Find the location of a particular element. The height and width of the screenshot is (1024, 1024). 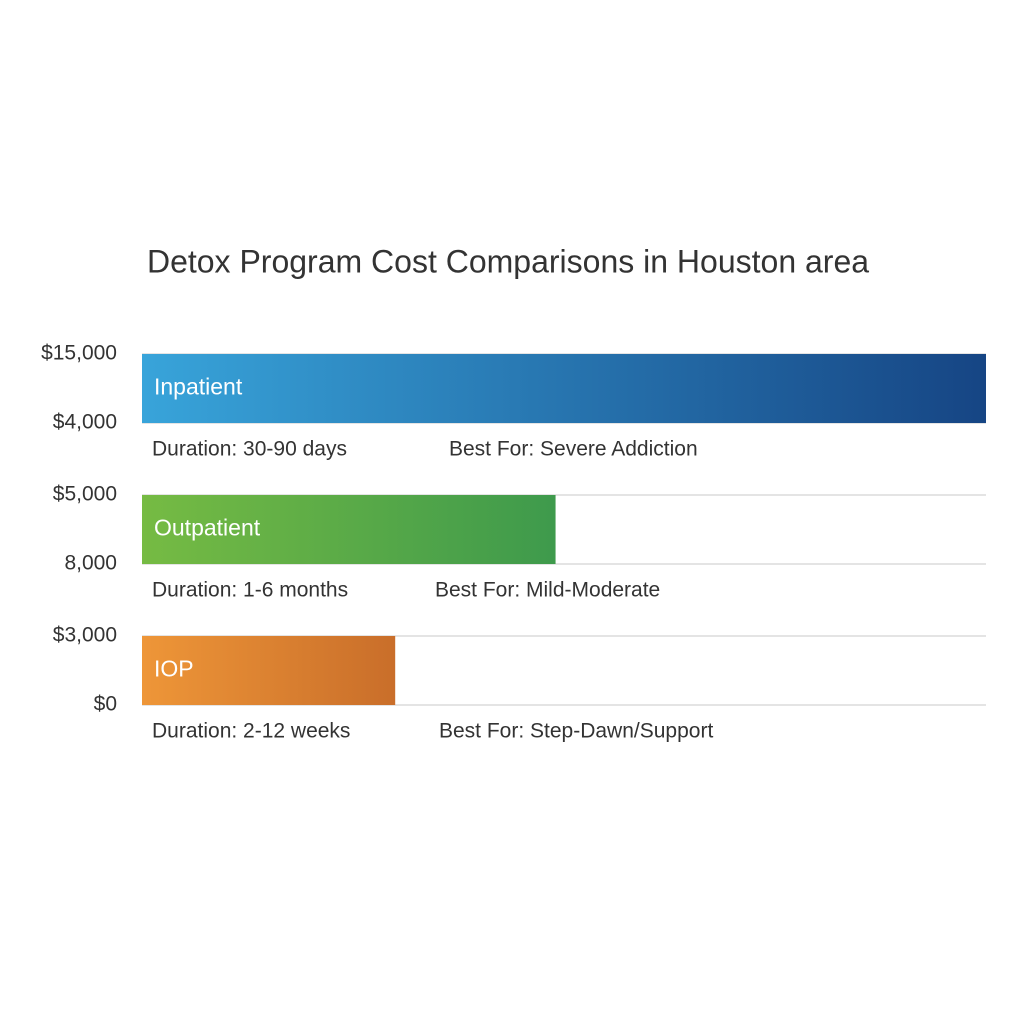

best-for-note: Best For: Mild-Moderate is located at coordinates (547, 590).